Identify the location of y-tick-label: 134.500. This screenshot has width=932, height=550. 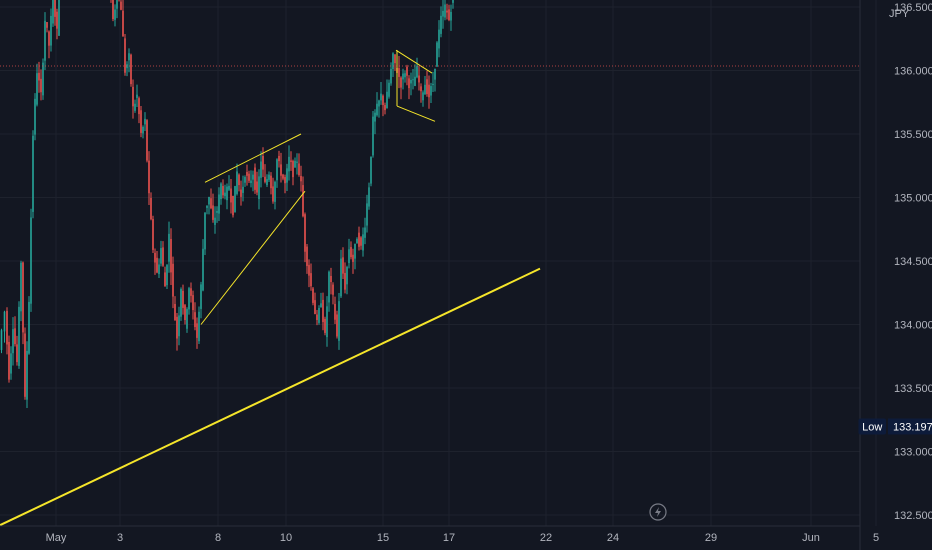
(913, 262).